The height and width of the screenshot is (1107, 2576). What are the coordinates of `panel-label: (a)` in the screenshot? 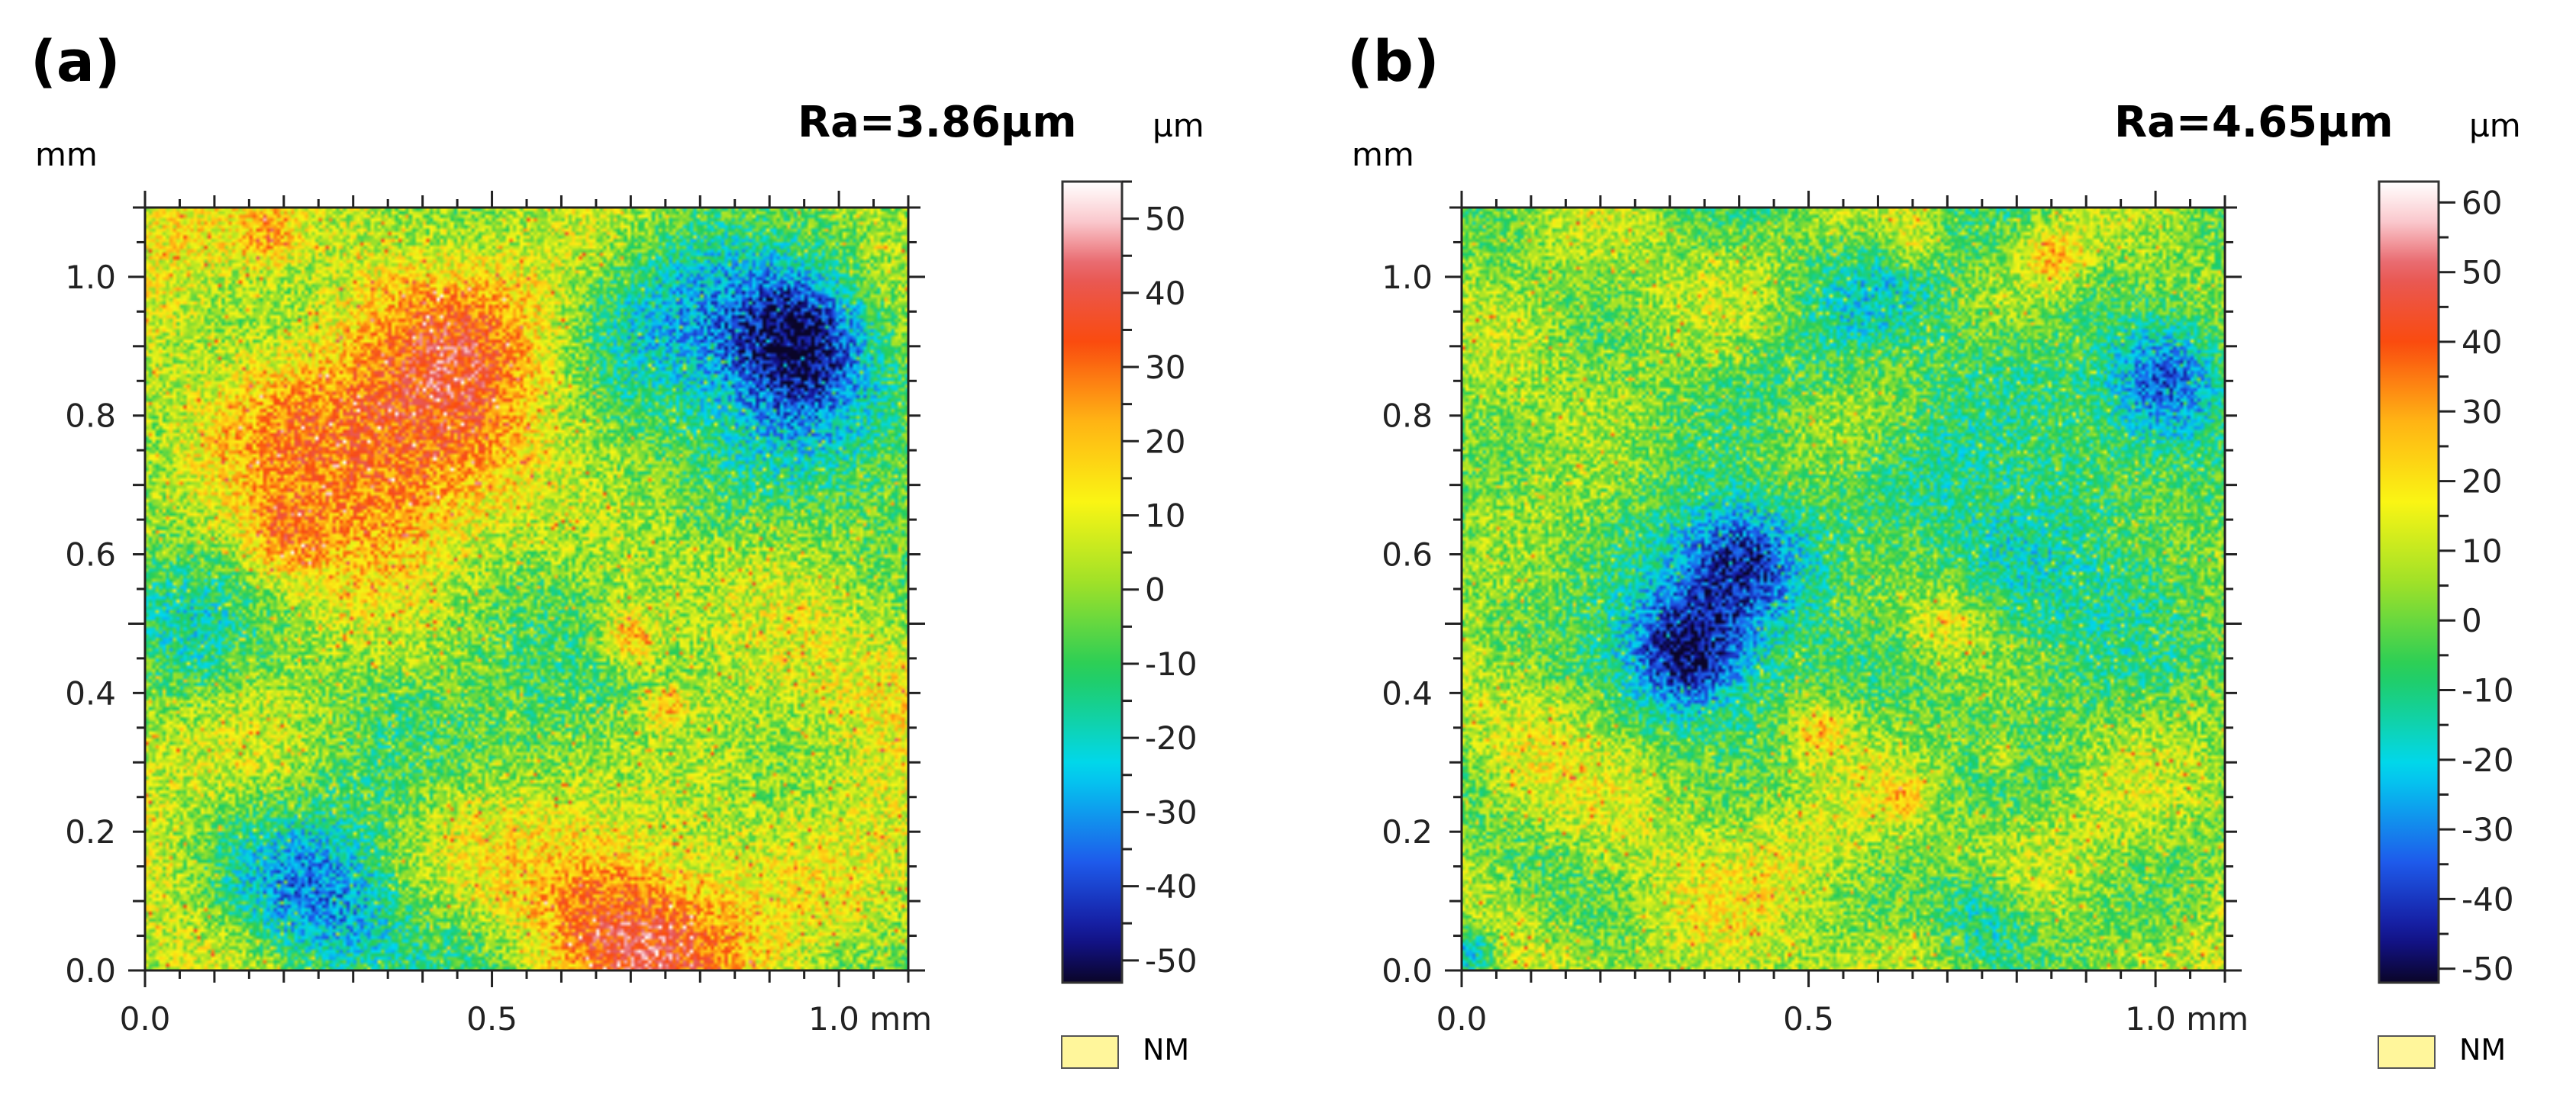 It's located at (76, 62).